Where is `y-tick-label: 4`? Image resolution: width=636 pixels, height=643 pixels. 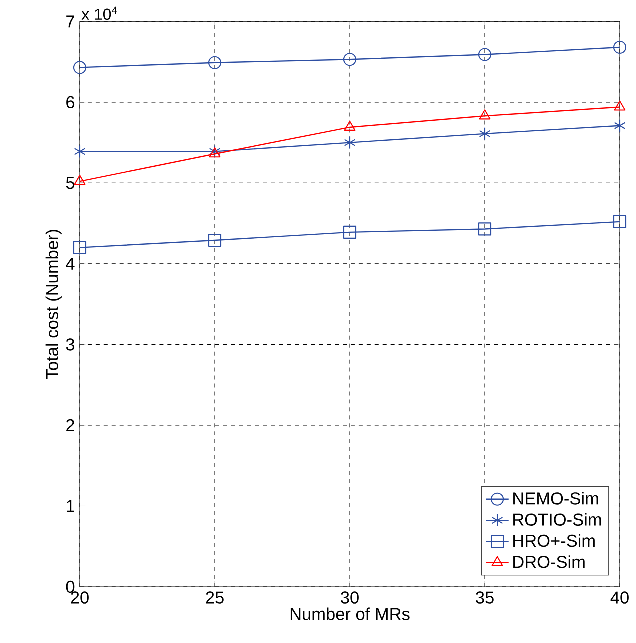
y-tick-label: 4 is located at coordinates (70, 264).